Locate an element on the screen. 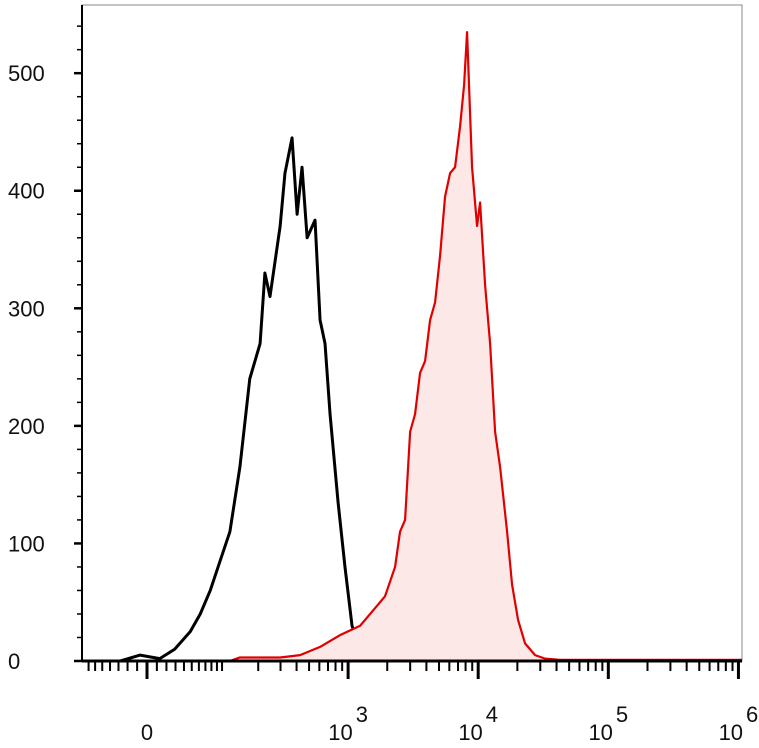  x-tick-label: 10⁶ is located at coordinates (739, 723).